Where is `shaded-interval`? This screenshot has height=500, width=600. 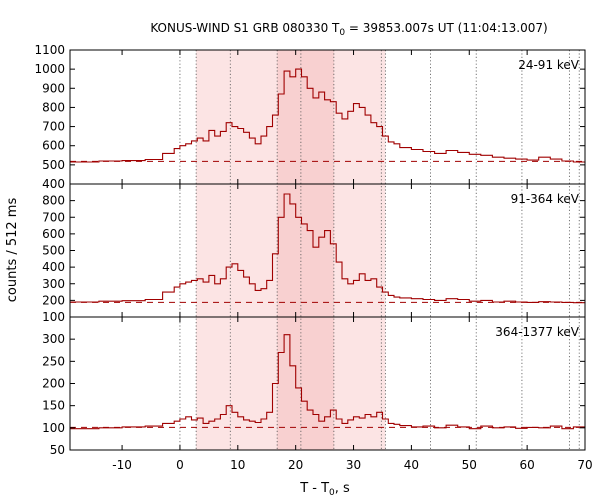
shaded-interval is located at coordinates (305, 250).